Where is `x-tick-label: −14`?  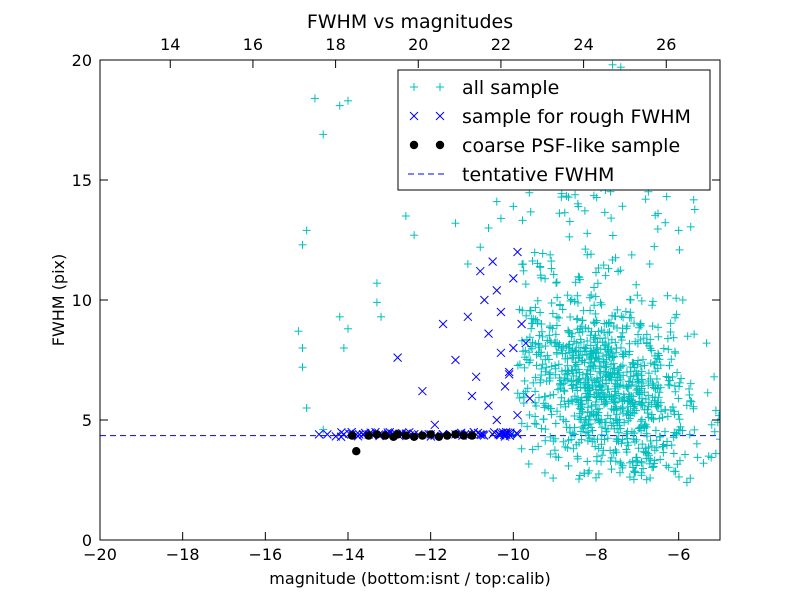 x-tick-label: −14 is located at coordinates (348, 554).